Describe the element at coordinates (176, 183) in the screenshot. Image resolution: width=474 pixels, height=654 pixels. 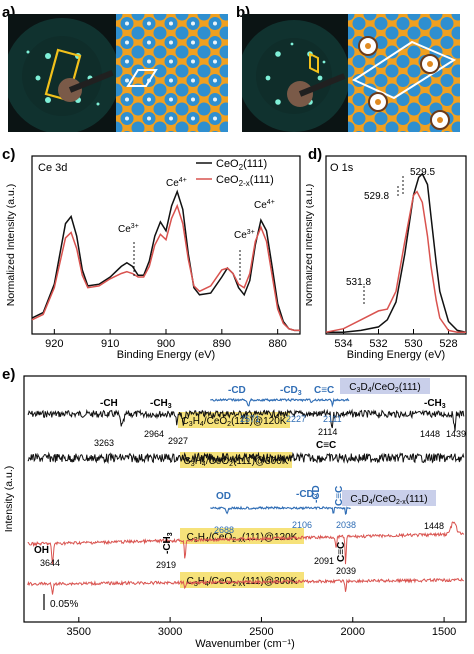
I see `annot-ce4-1: Ce4+` at that location.